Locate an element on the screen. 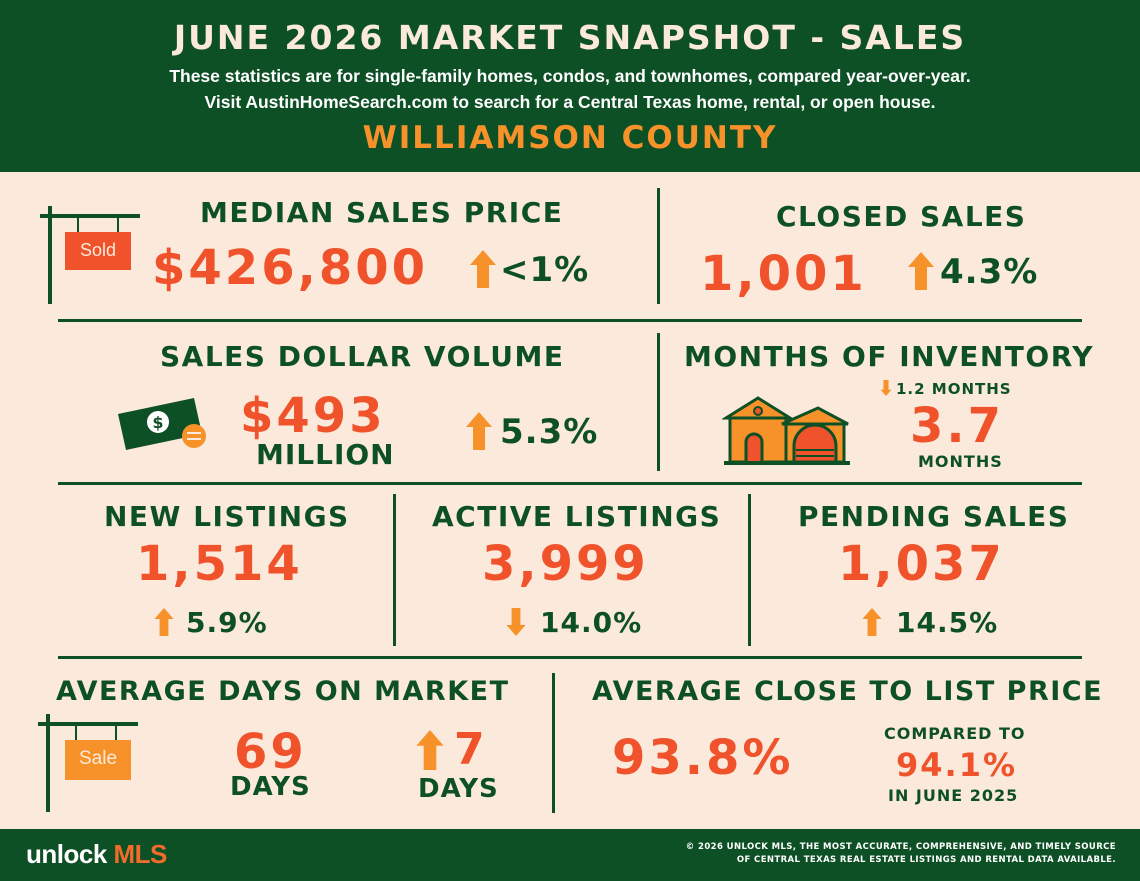  active-listings-change: 14.0% is located at coordinates (591, 622).